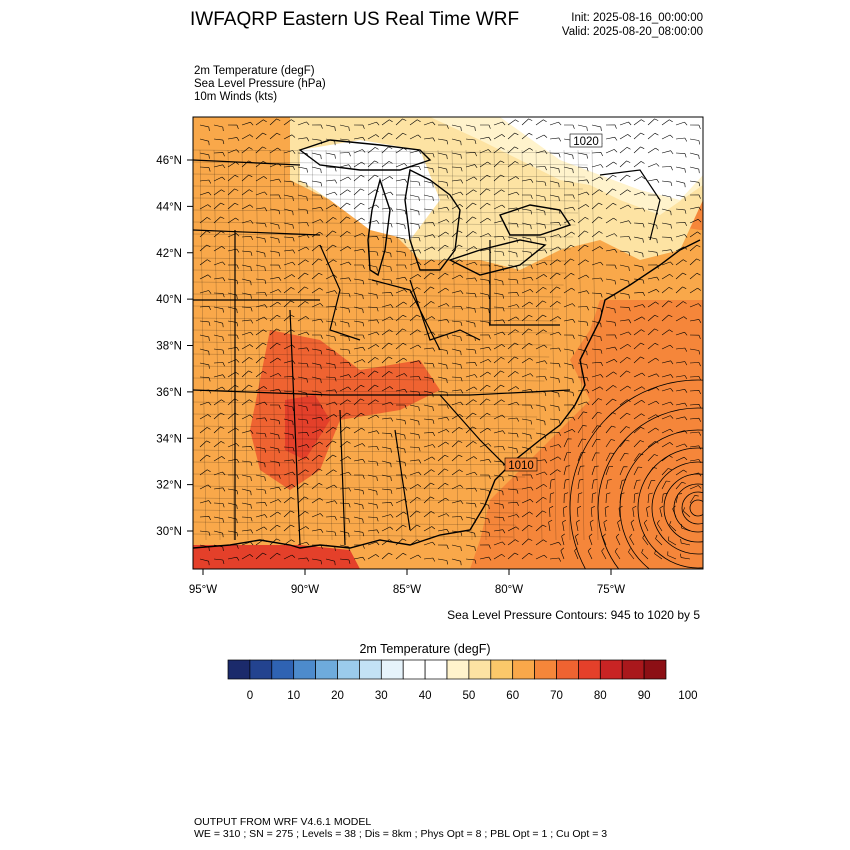  Describe the element at coordinates (260, 84) in the screenshot. I see `field-label-pressure: Sea Level Pressure (hPa)` at that location.